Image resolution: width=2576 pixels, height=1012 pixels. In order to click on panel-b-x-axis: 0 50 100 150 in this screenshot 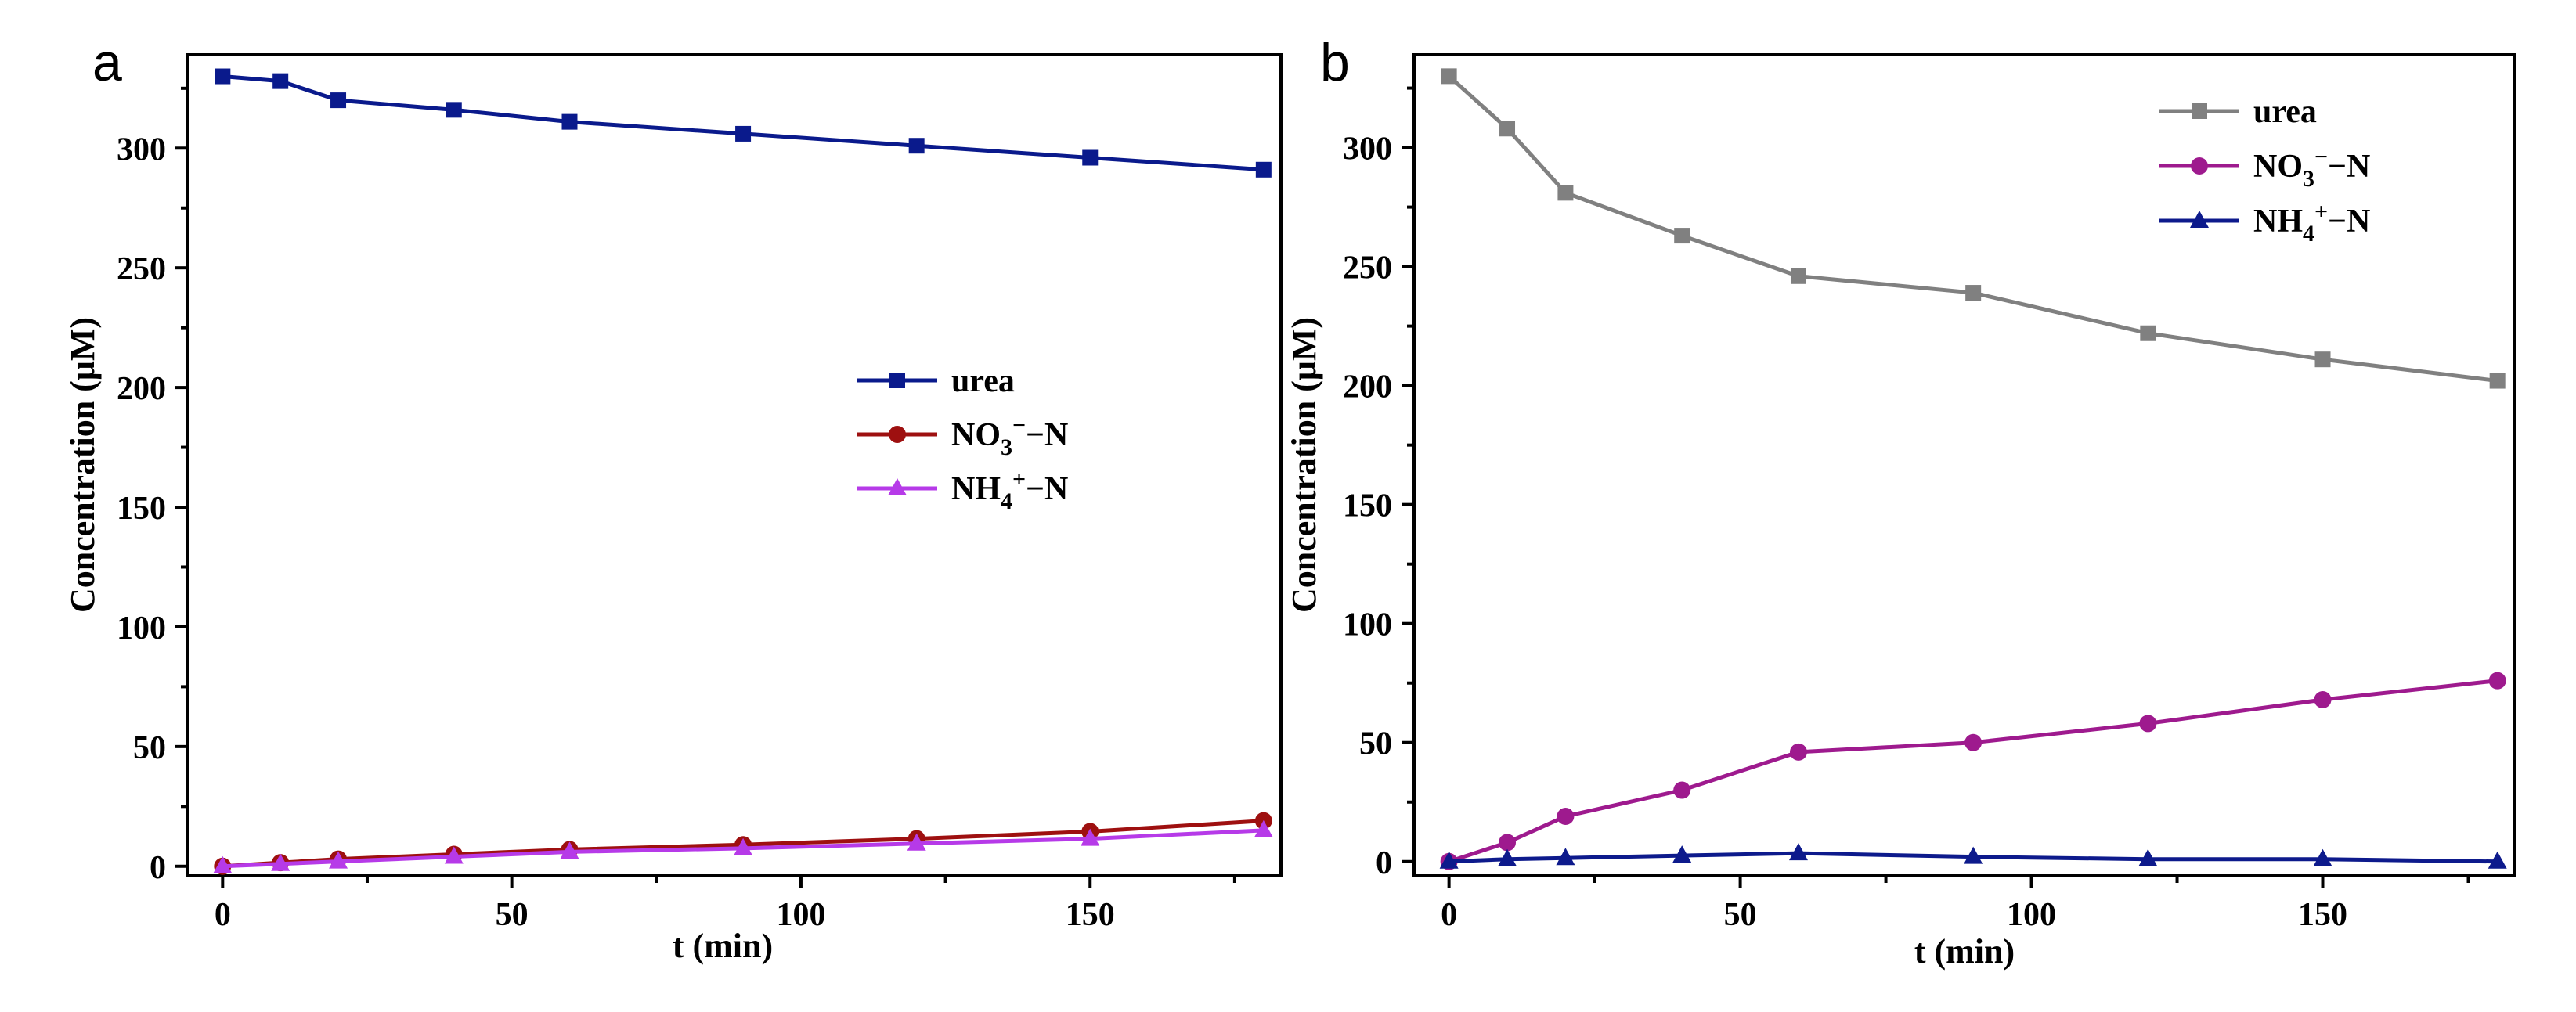, I will do `click(1956, 904)`.